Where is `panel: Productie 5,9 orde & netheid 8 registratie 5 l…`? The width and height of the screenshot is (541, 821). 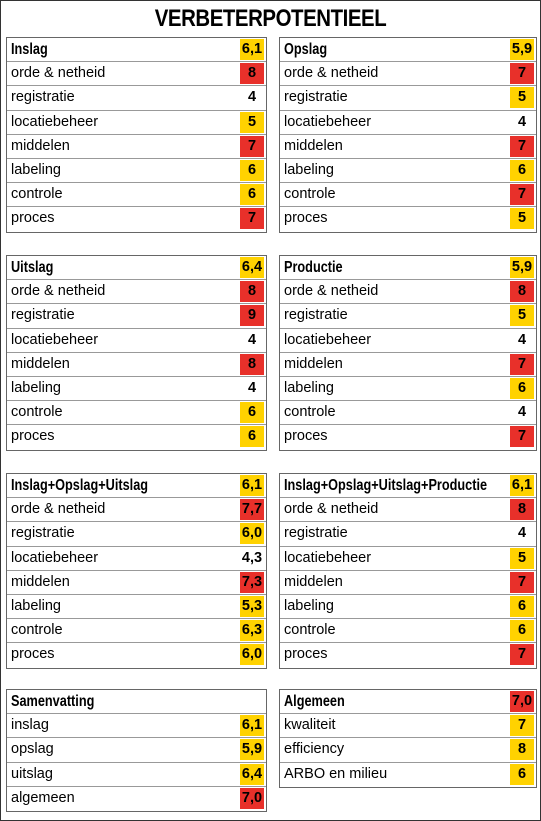 panel: Productie 5,9 orde & netheid 8 registratie 5 l… is located at coordinates (408, 353).